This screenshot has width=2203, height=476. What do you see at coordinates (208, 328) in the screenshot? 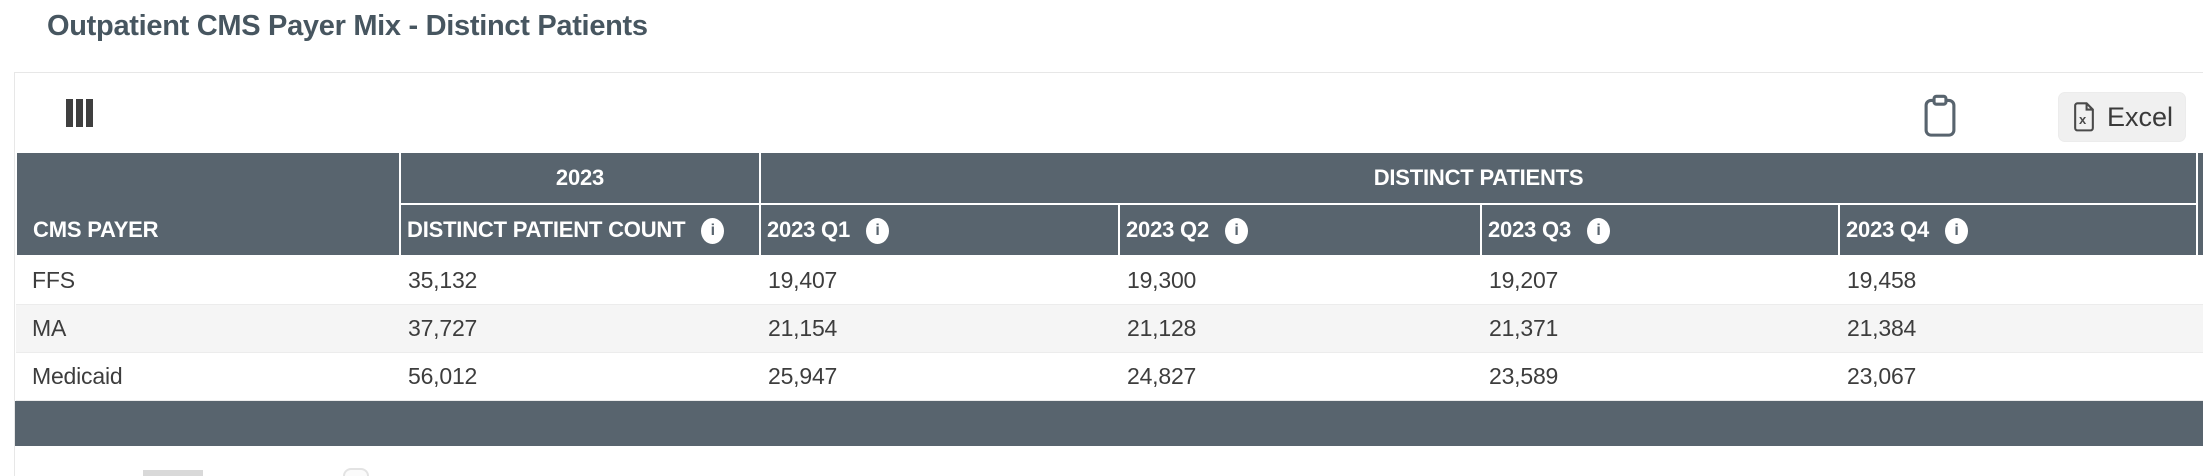
I see `cell-payer: MA` at bounding box center [208, 328].